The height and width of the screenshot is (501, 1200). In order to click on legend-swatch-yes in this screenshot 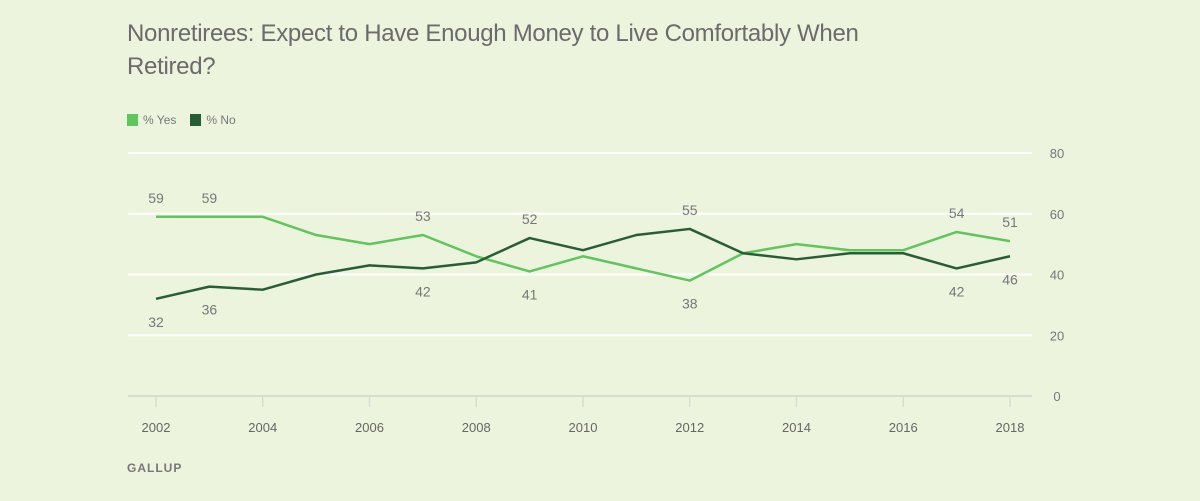, I will do `click(132, 120)`.